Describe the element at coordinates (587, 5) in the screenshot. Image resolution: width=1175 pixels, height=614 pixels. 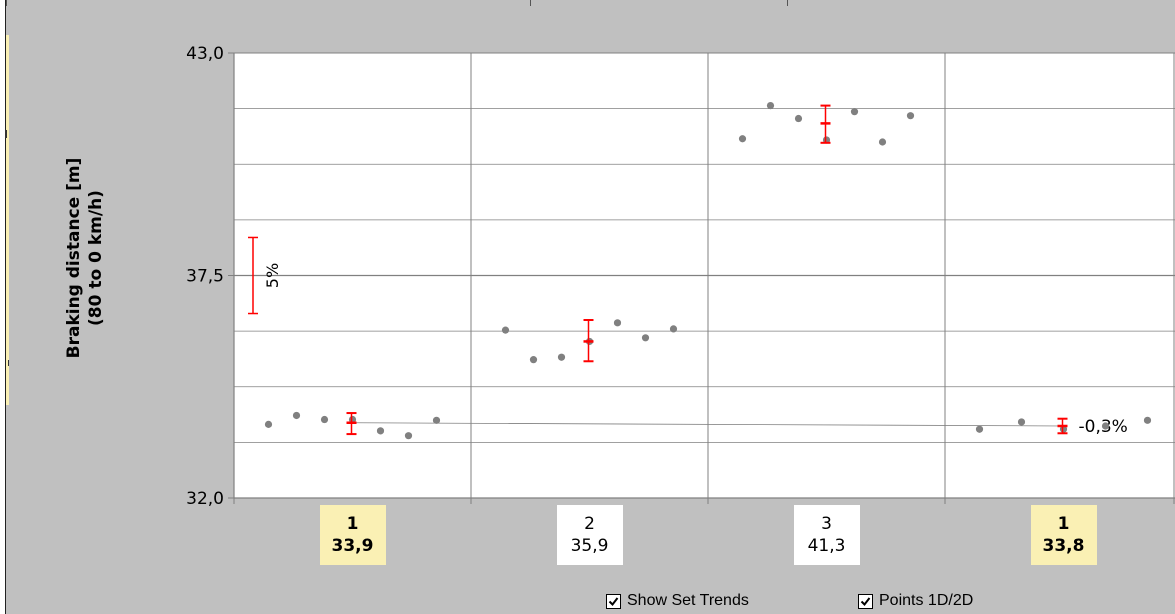
I see `top-edge-ticks` at that location.